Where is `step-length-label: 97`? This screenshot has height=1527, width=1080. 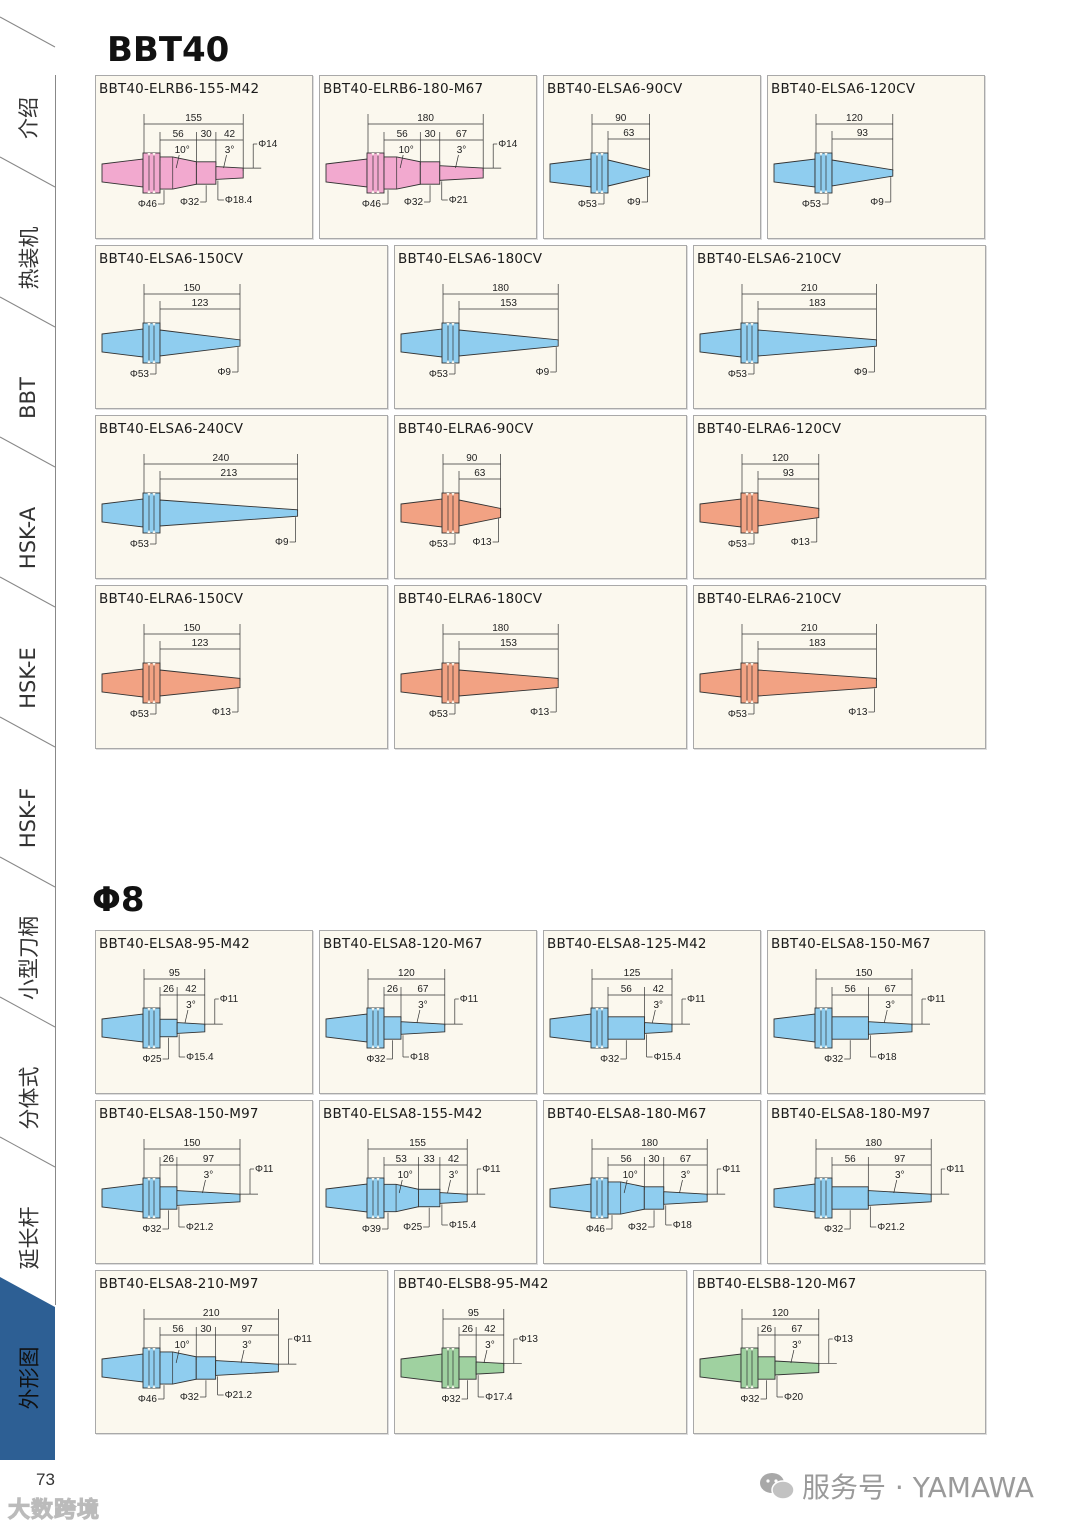 step-length-label: 97 is located at coordinates (900, 1159).